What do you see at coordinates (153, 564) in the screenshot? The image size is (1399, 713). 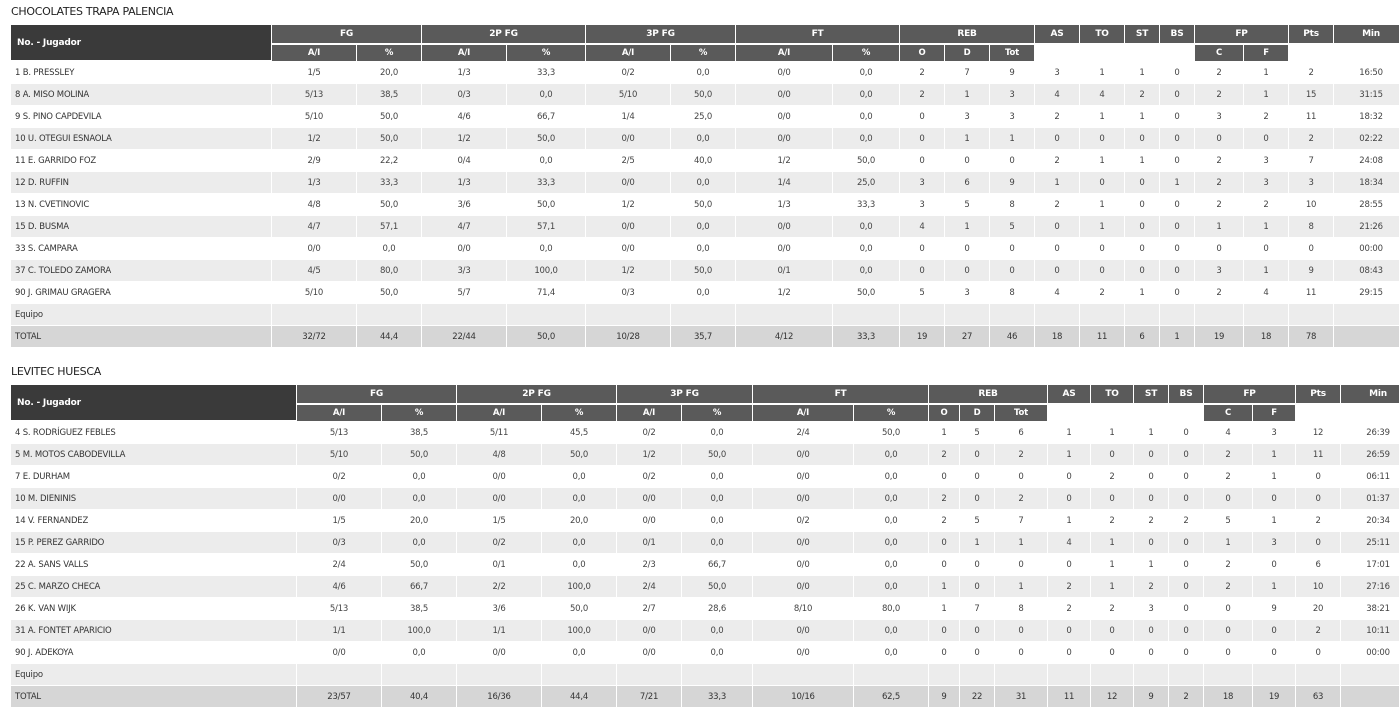 I see `player-name: 22 A. SANS VALLS` at bounding box center [153, 564].